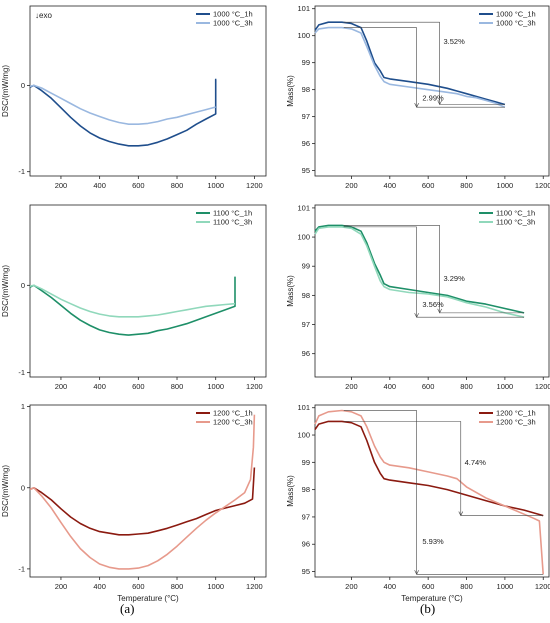 The height and width of the screenshot is (623, 550). What do you see at coordinates (433, 304) in the screenshot?
I see `mass-loss-label: 3.56%` at bounding box center [433, 304].